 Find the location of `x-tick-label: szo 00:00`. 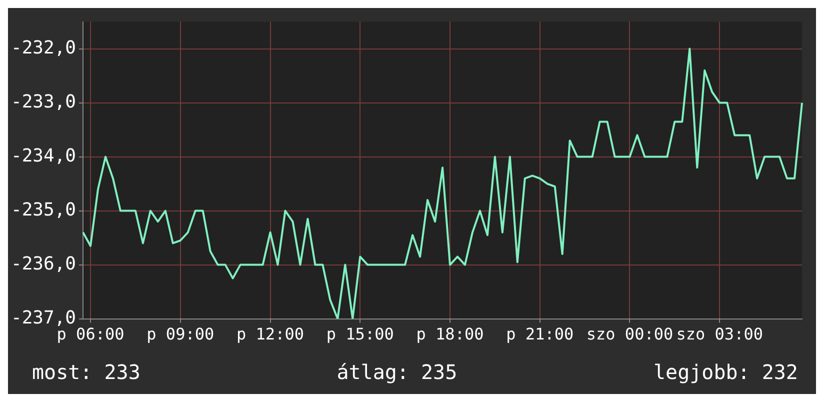

x-tick-label: szo 00:00 is located at coordinates (630, 334).